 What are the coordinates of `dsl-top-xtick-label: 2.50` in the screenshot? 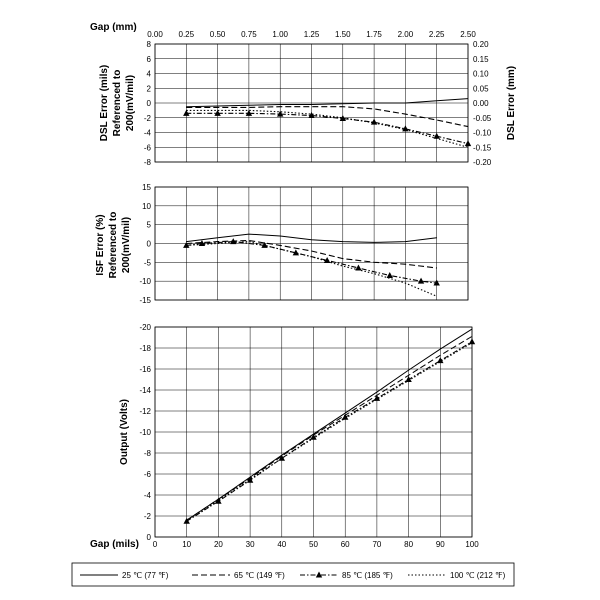 It's located at (468, 34).